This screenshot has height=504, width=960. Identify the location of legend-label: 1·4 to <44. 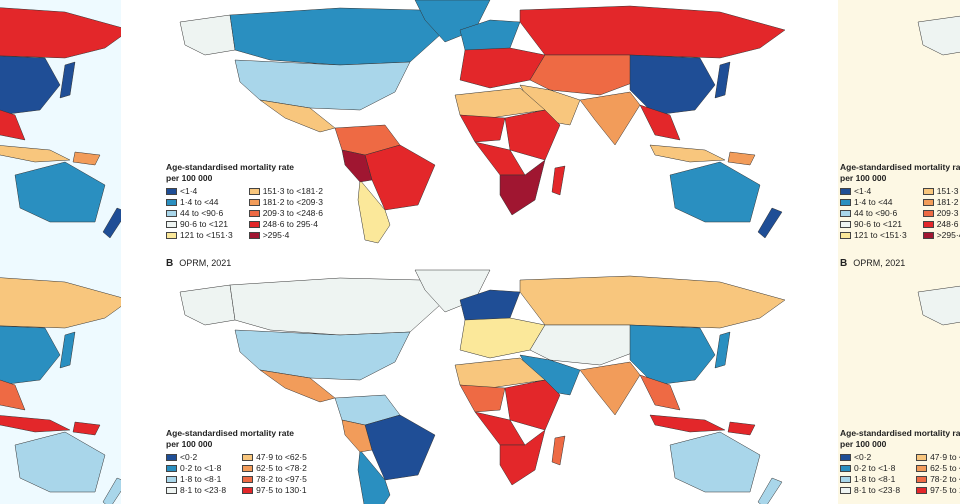
(873, 202).